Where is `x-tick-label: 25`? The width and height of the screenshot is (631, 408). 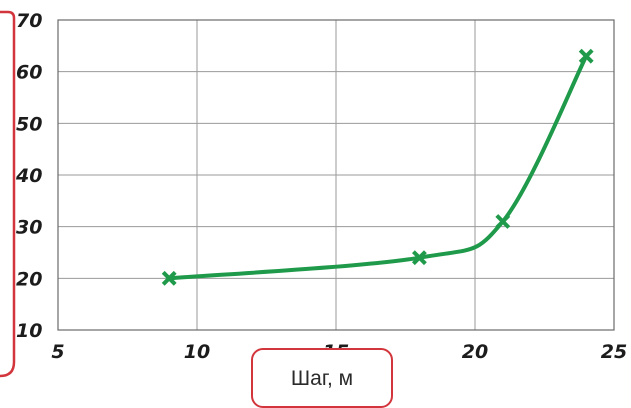 x-tick-label: 25 is located at coordinates (614, 352).